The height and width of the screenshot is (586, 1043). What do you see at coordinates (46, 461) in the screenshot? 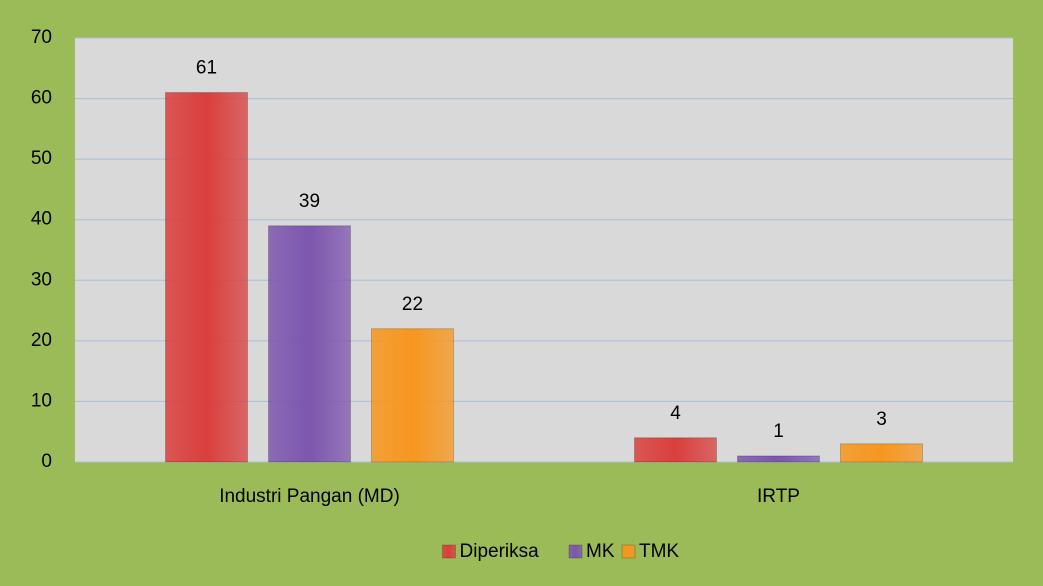
I see `y-tick-label: 0` at bounding box center [46, 461].